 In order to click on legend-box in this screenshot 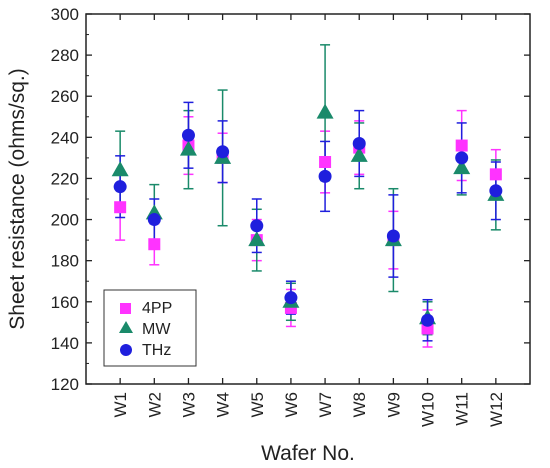, I will do `click(150, 328)`.